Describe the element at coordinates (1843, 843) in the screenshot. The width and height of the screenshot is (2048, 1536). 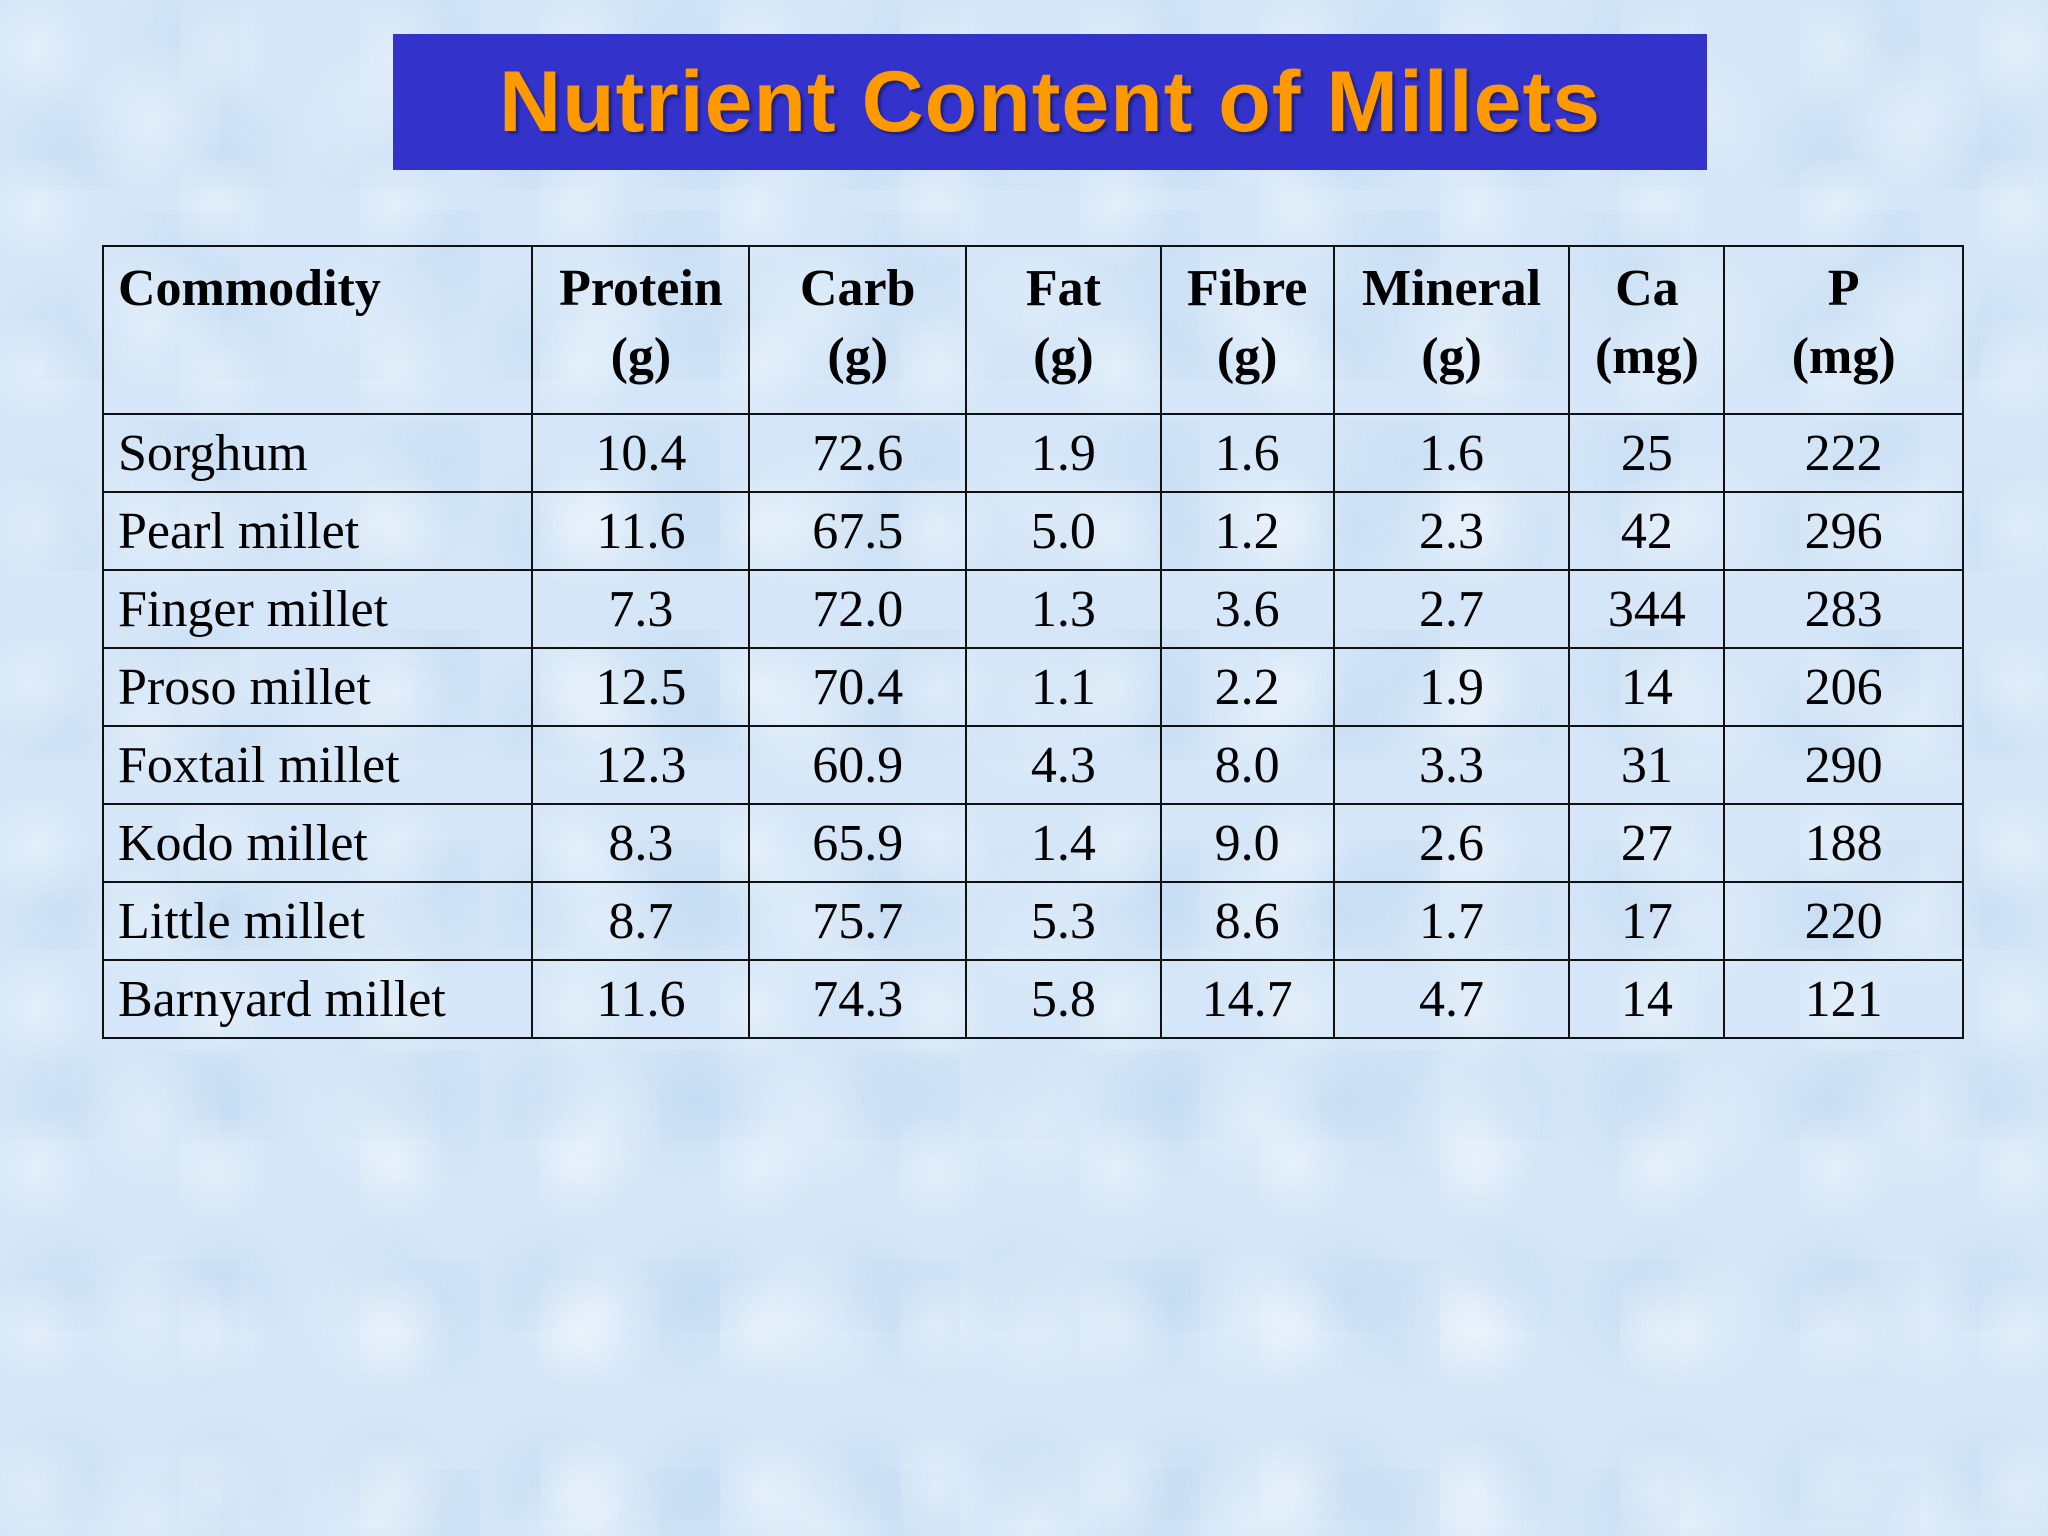
I see `value-cell: 188` at that location.